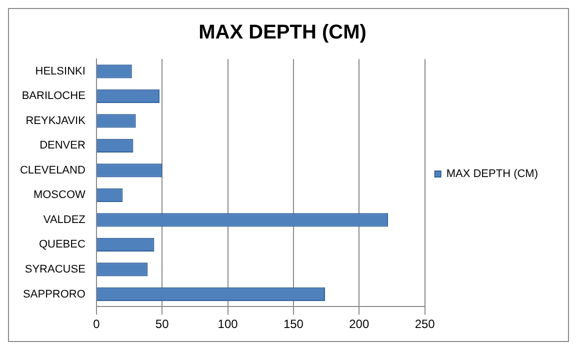  Describe the element at coordinates (55, 269) in the screenshot. I see `y-tick-label: SYRACUSE` at that location.